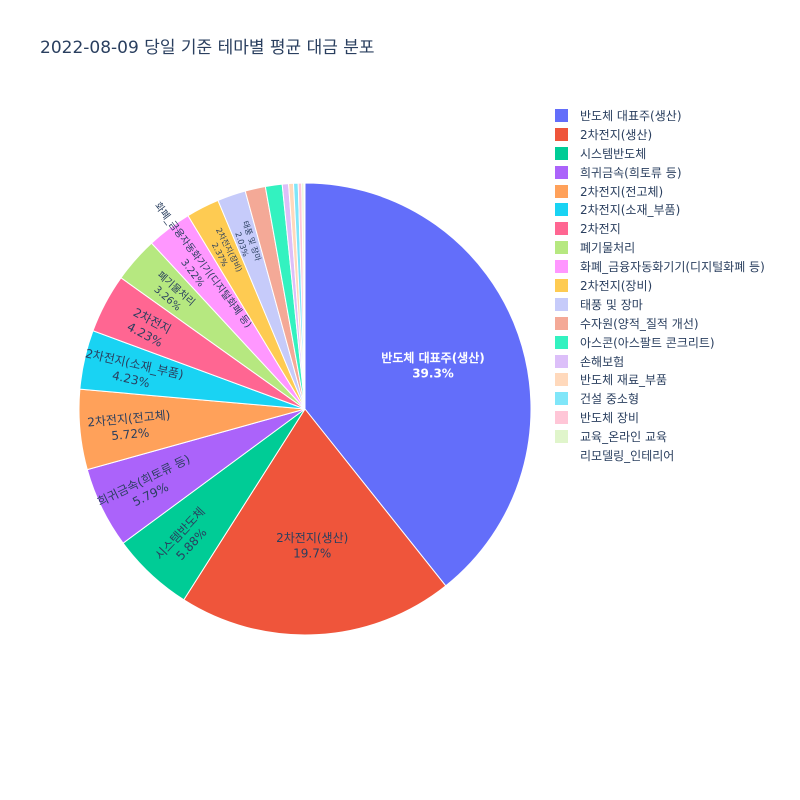 The image size is (800, 800). What do you see at coordinates (608, 248) in the screenshot?
I see `legend-label: 폐기물처리` at bounding box center [608, 248].